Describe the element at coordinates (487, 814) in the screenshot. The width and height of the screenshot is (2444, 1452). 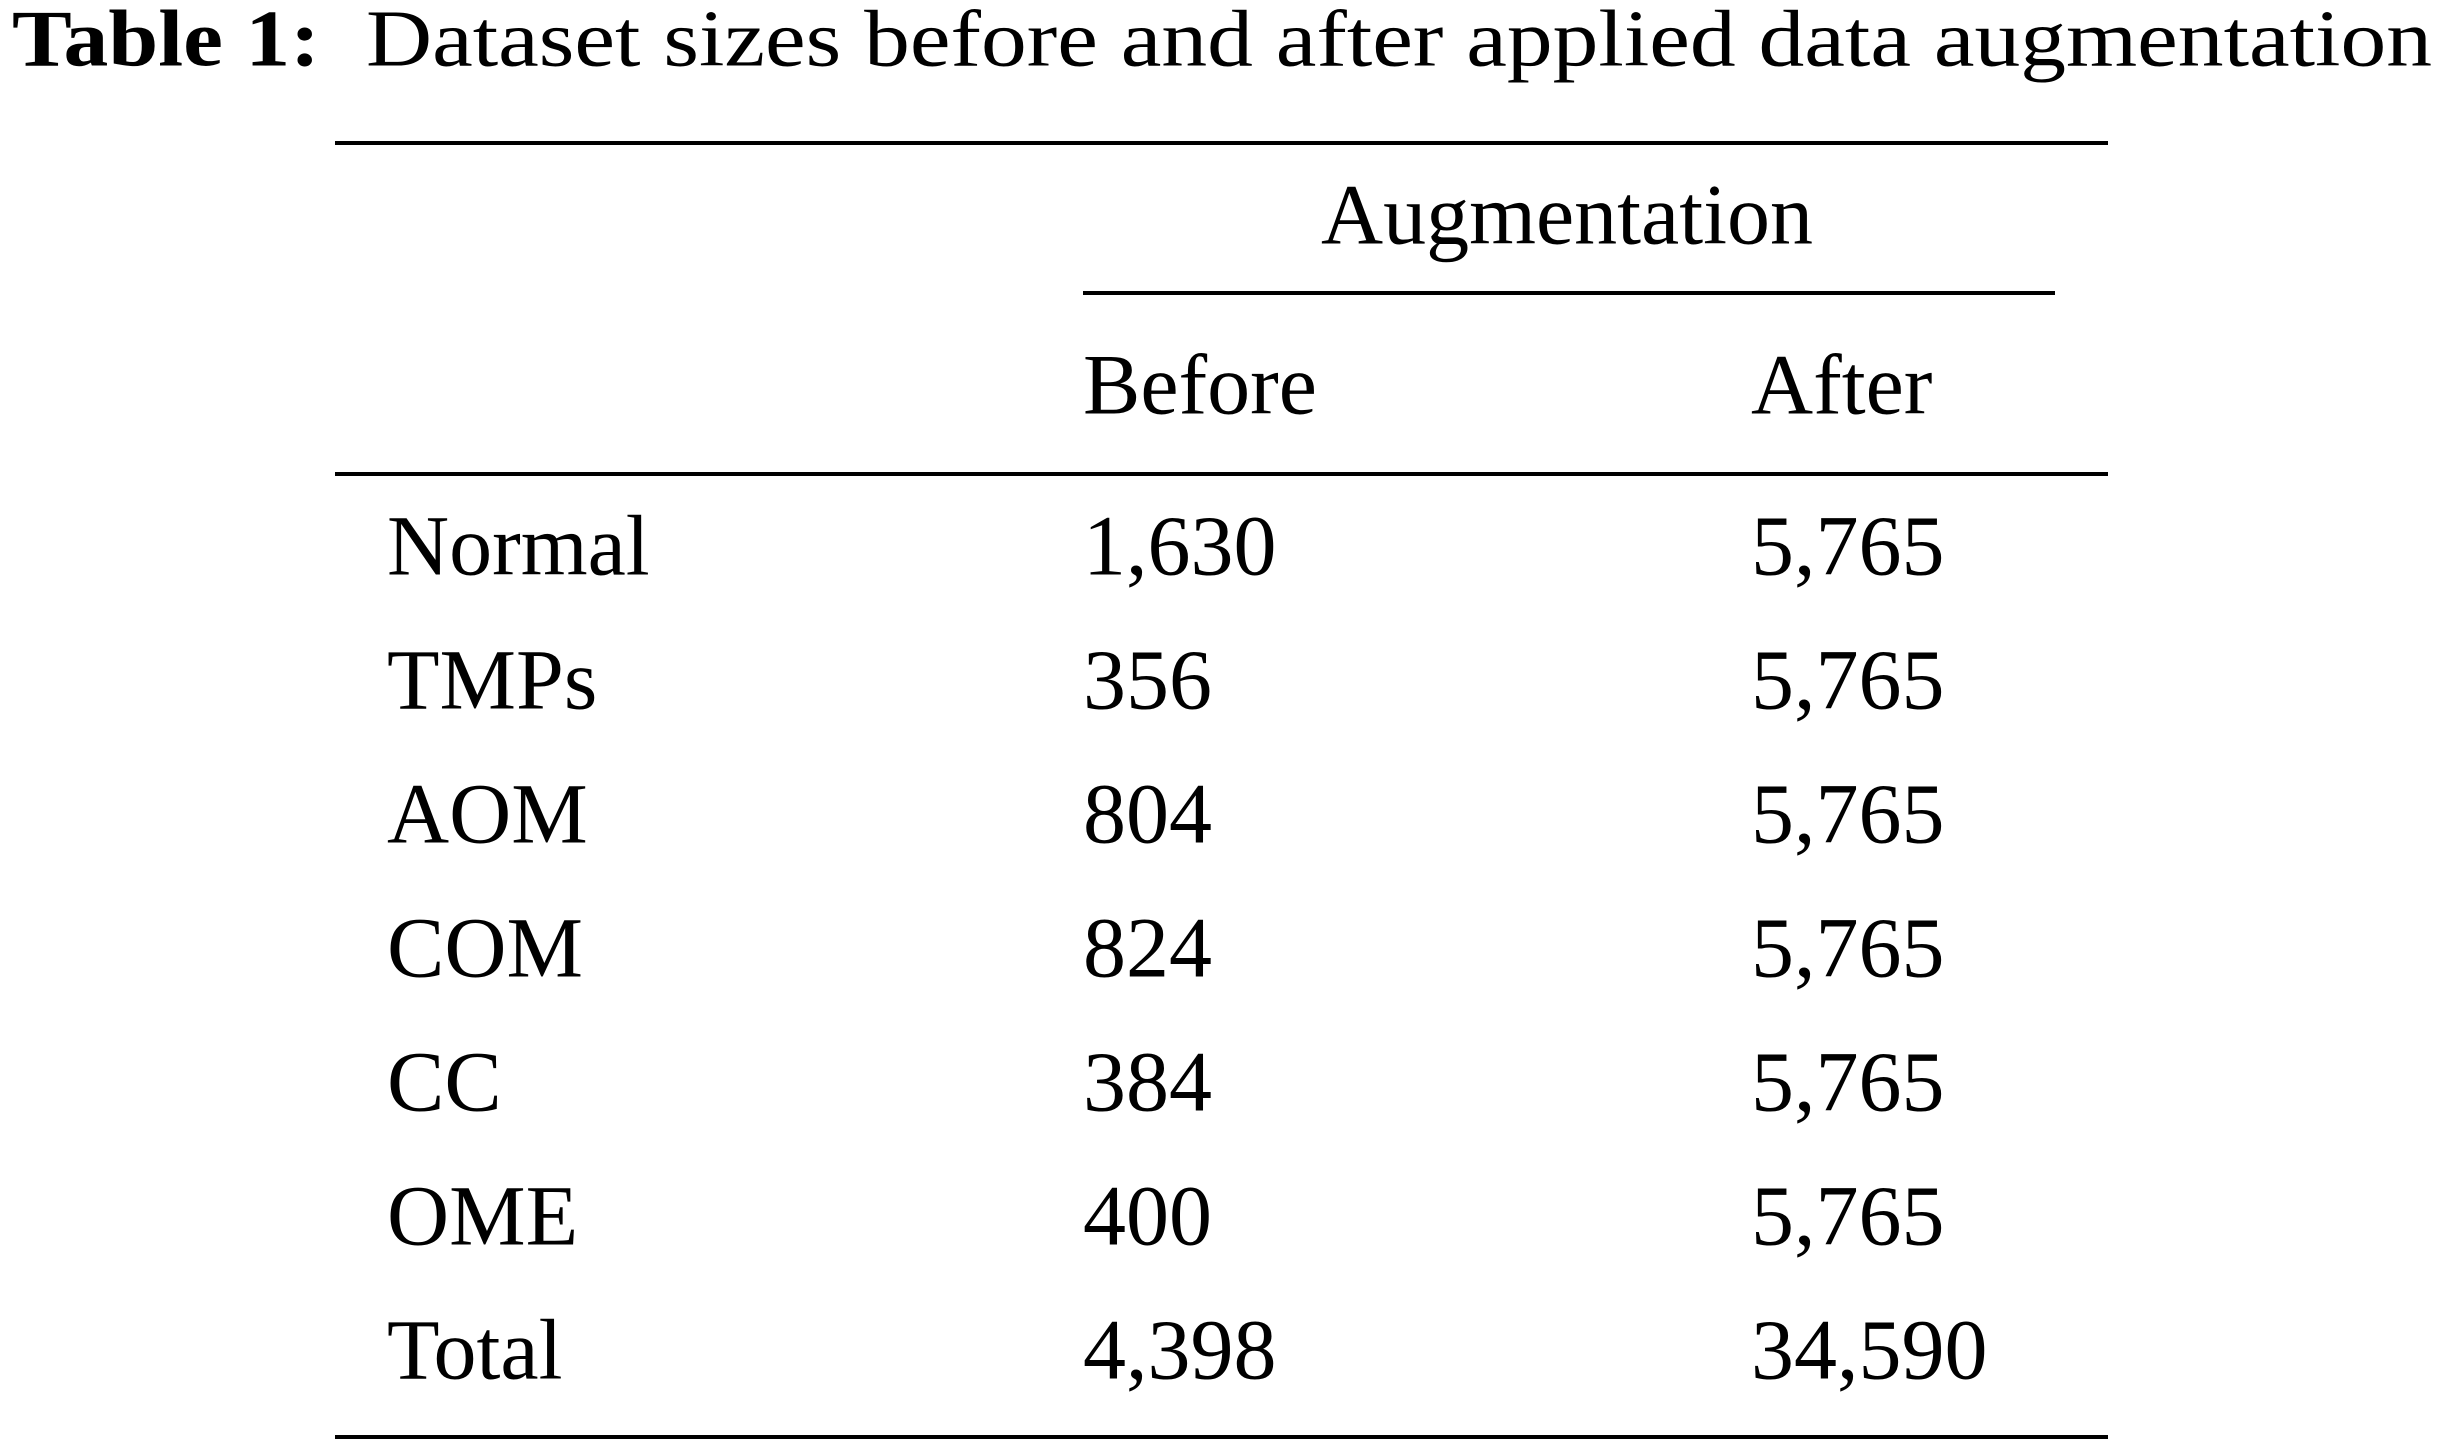
I see `row-label: AOM` at that location.